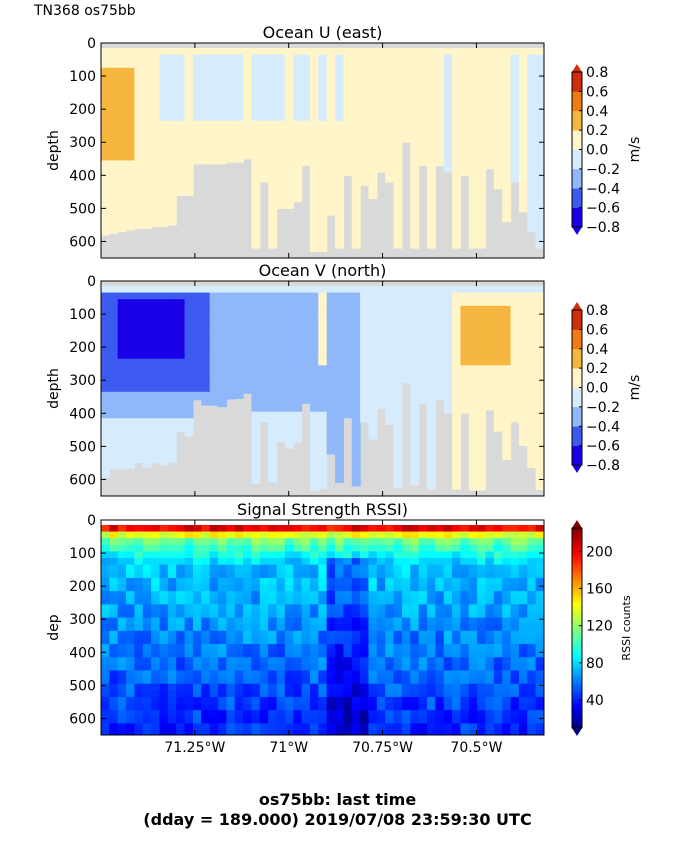  Describe the element at coordinates (91, 282) in the screenshot. I see `y-tick-label: 0` at that location.